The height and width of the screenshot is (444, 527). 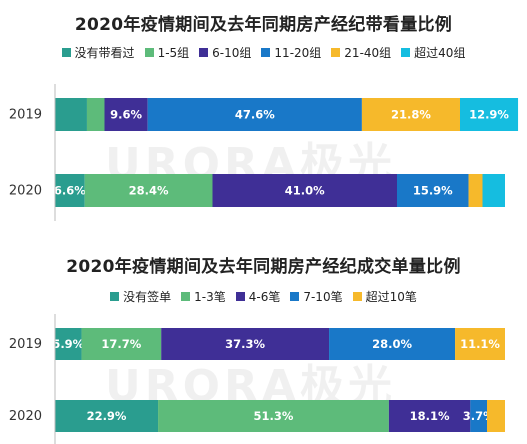 I want to click on legend-label: 没有签单, so click(x=147, y=297).